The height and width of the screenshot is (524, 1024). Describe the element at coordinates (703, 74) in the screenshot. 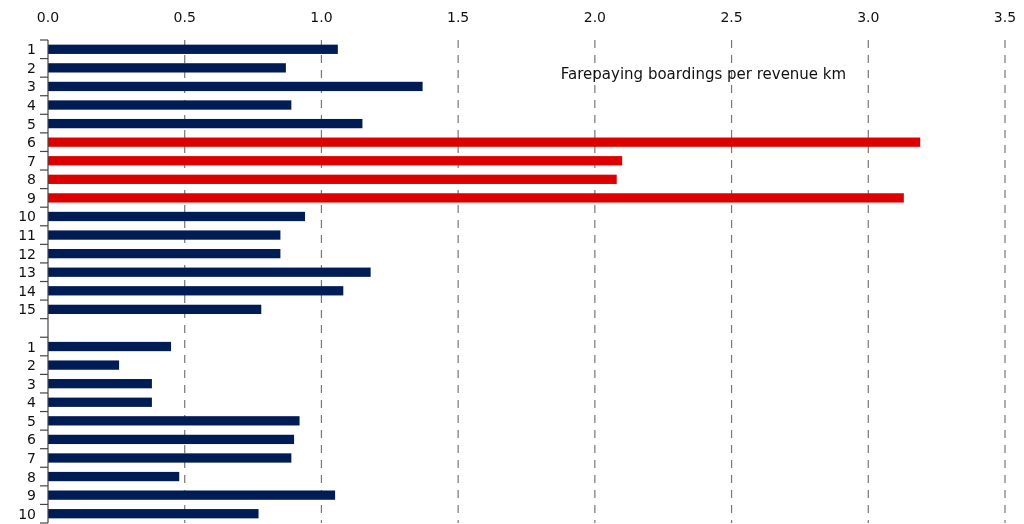

I see `text: Farepaying boardings per revenue km` at that location.